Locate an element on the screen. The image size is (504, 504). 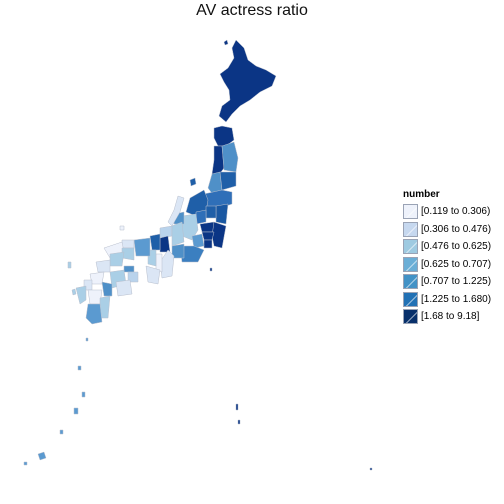
region-okinawa-islet is located at coordinates (25, 463).